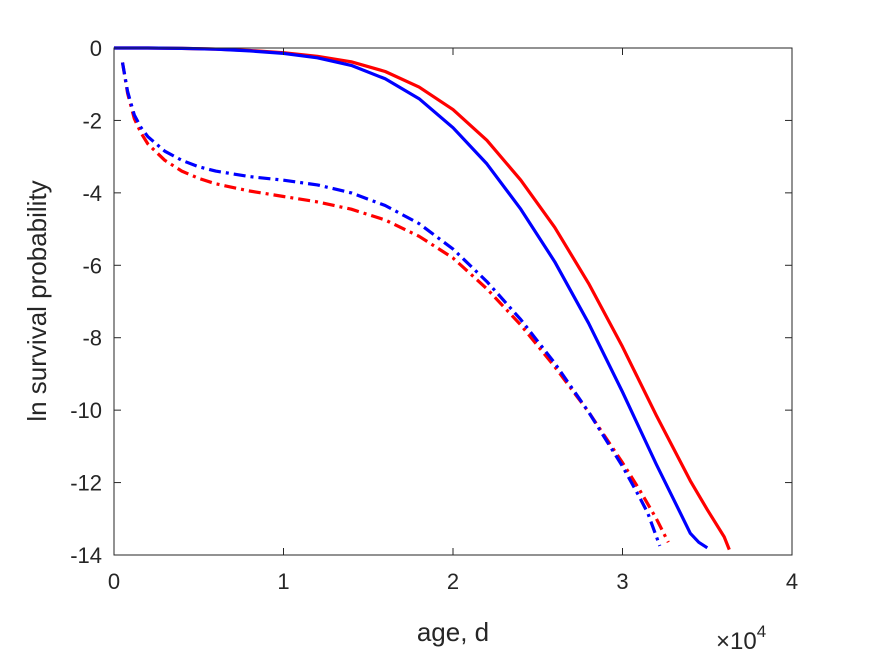 The image size is (875, 656). Describe the element at coordinates (283, 581) in the screenshot. I see `x-tick-label: 1` at that location.